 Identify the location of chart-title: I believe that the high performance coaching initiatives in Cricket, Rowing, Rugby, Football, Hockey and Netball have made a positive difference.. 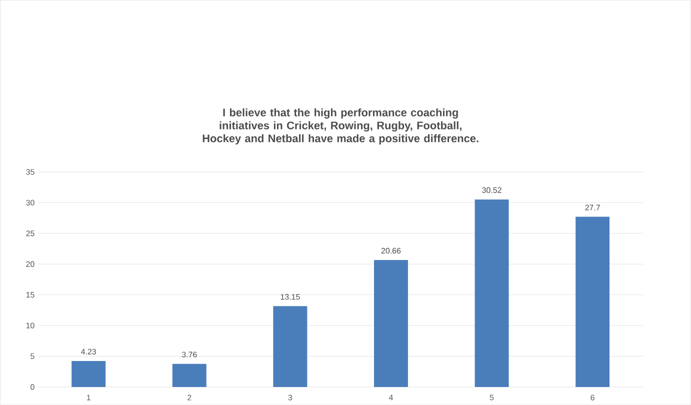
(340, 126).